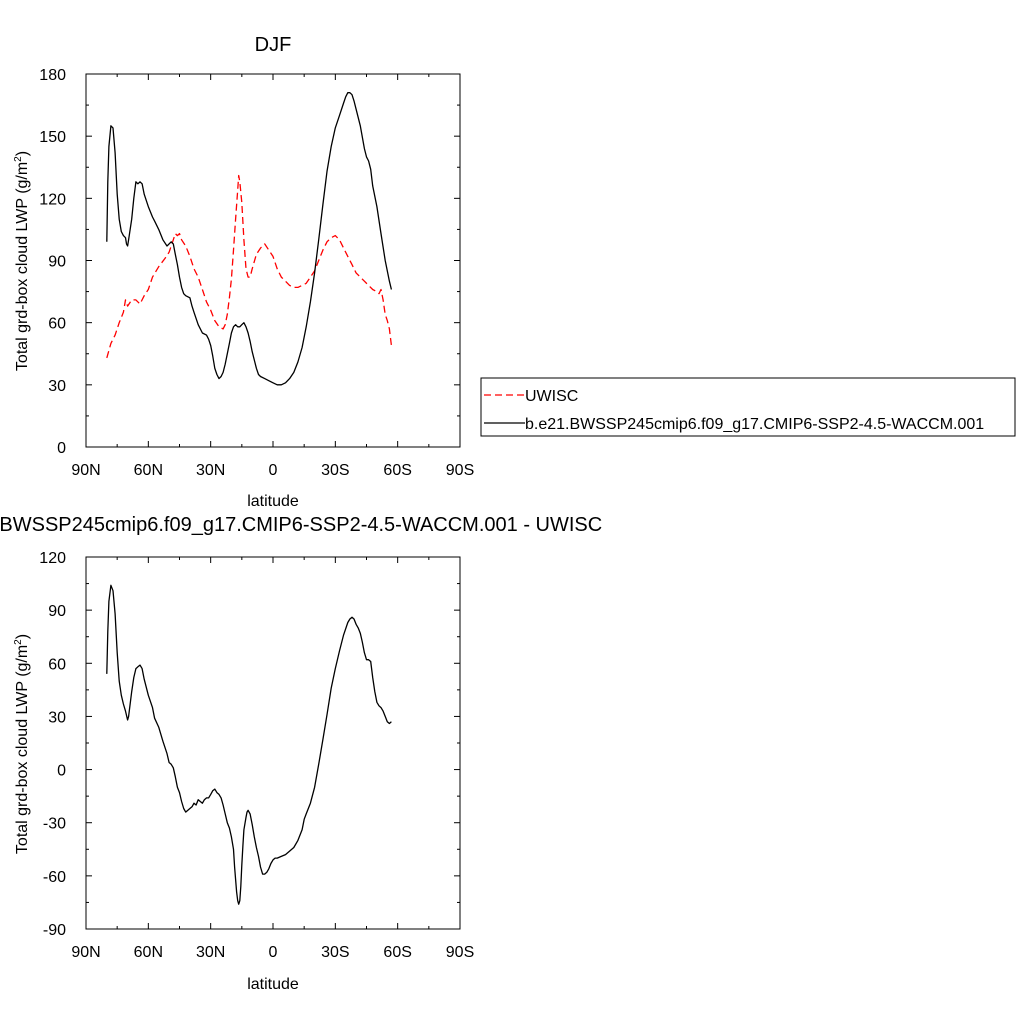 The width and height of the screenshot is (1024, 1024). I want to click on legend-box, so click(748, 407).